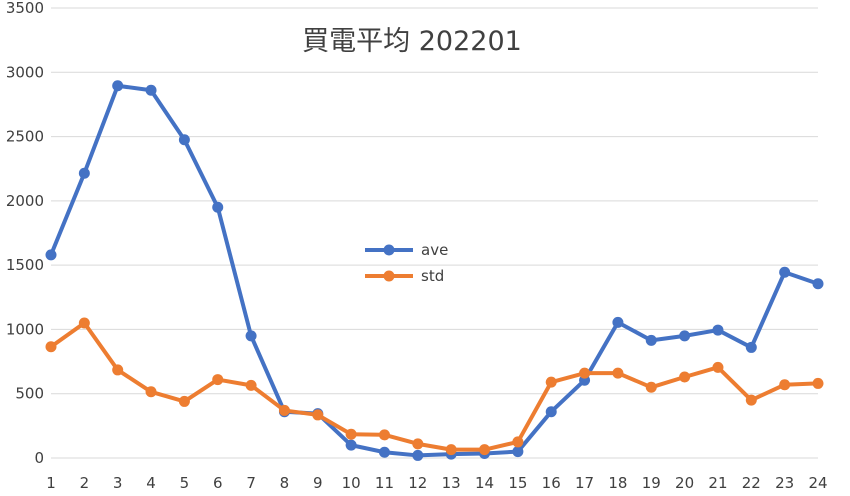 This screenshot has height=496, width=850. What do you see at coordinates (617, 483) in the screenshot?
I see `x-tick-label: 18` at bounding box center [617, 483].